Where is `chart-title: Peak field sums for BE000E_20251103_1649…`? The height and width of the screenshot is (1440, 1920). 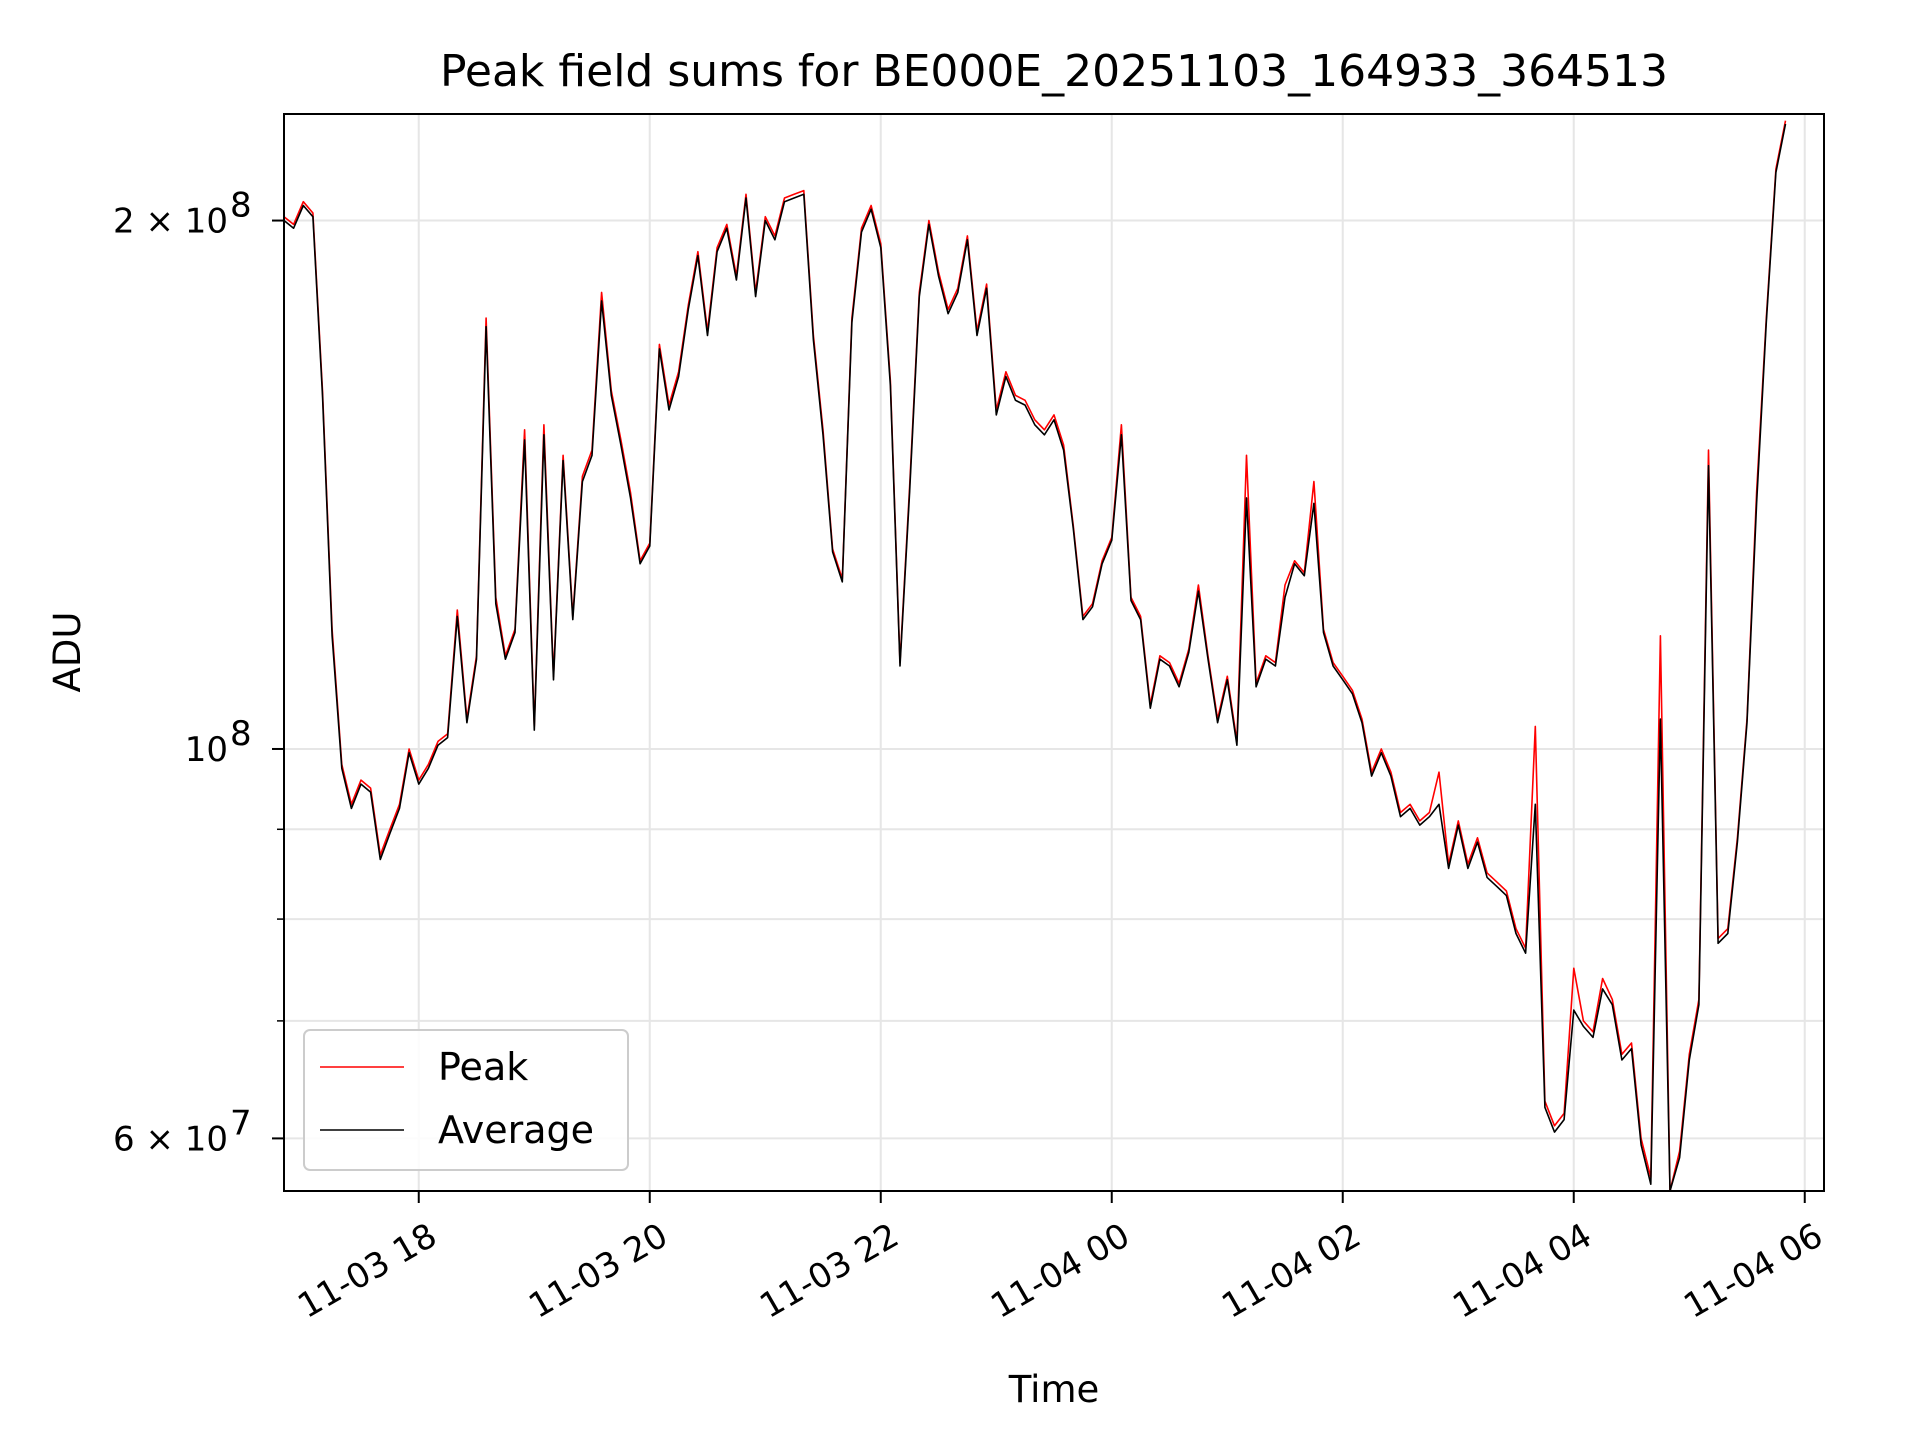
chart-title: Peak field sums for BE000E_20251103_1649… is located at coordinates (1054, 71).